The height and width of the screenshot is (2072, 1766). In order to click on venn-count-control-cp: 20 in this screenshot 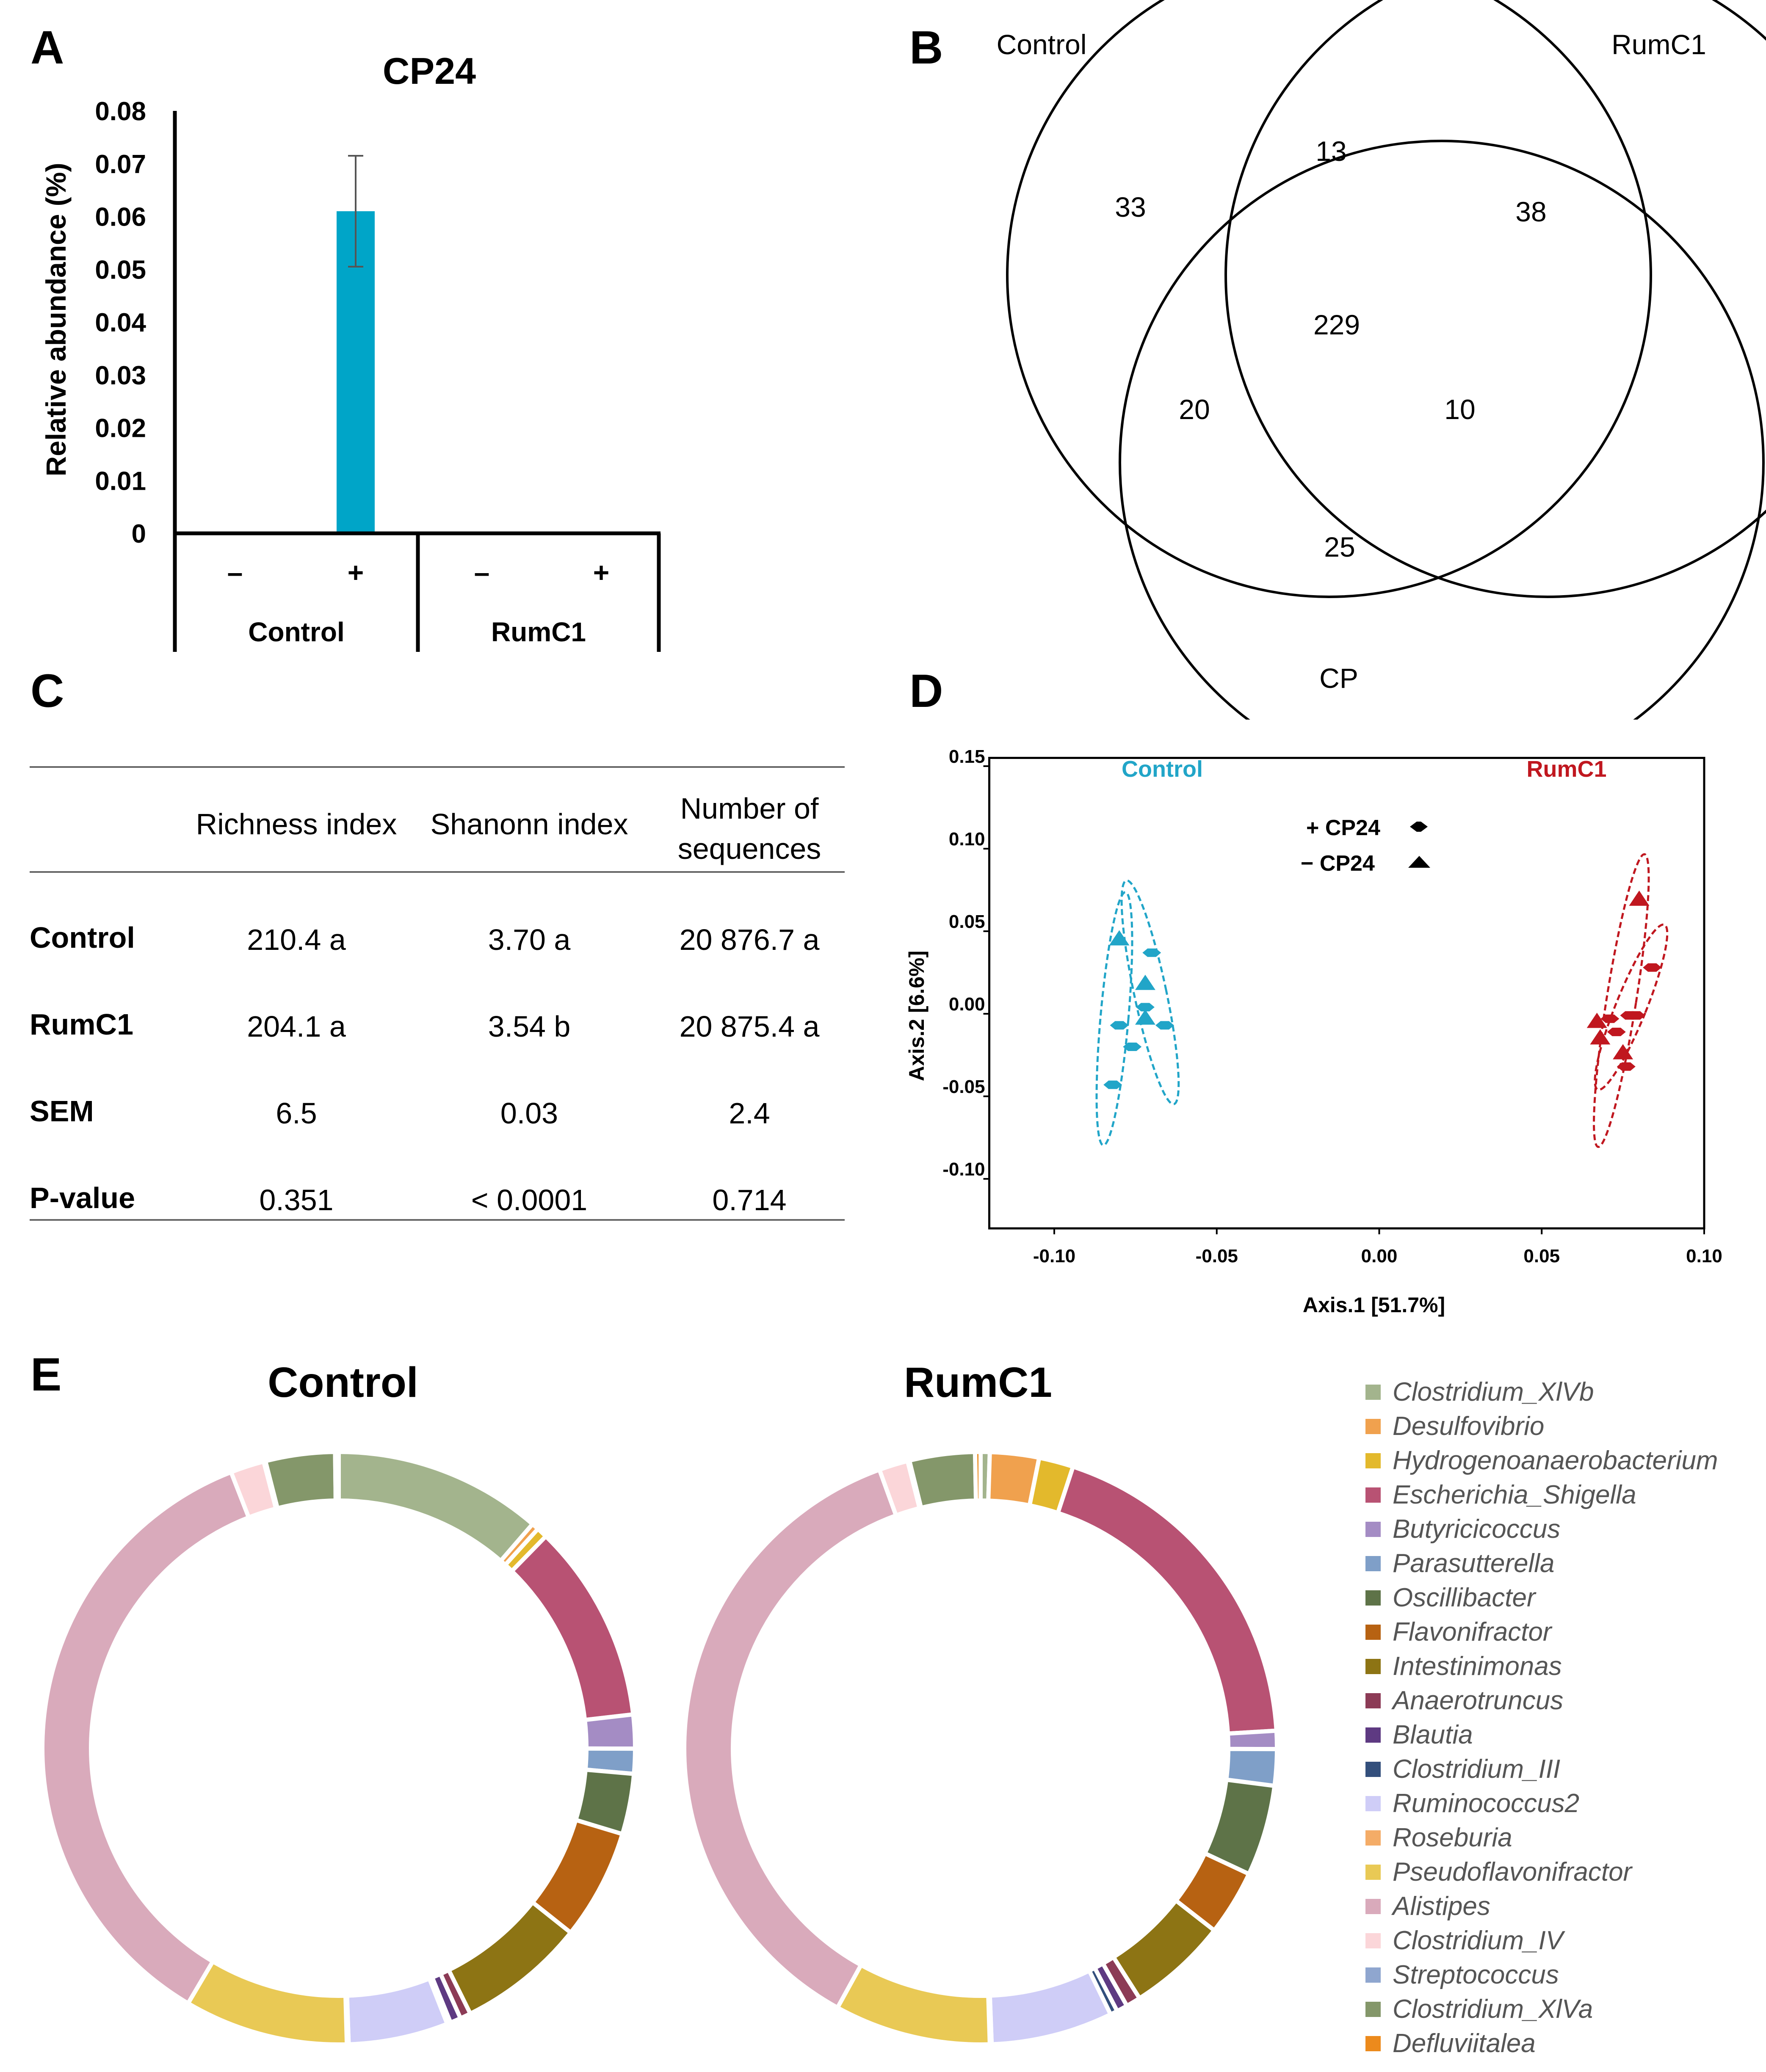, I will do `click(1194, 410)`.